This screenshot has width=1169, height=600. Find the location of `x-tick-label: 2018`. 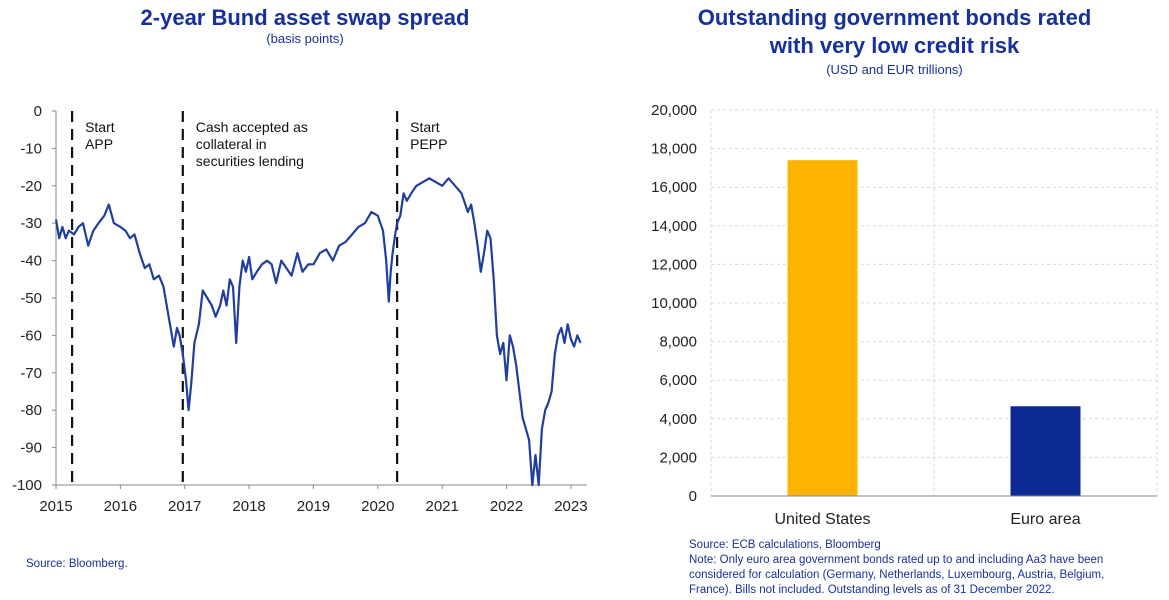

x-tick-label: 2018 is located at coordinates (248, 506).